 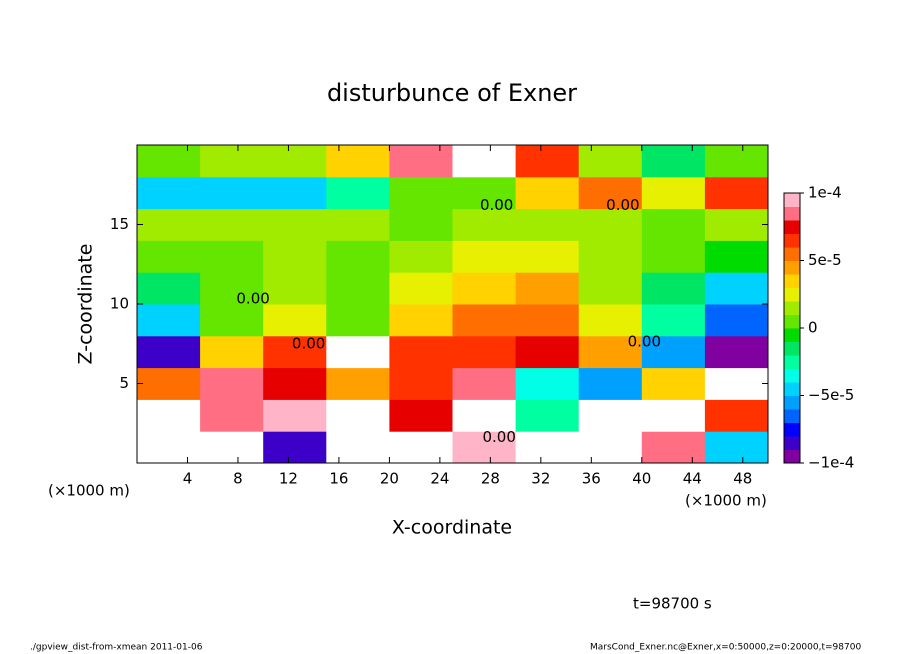 What do you see at coordinates (813, 328) in the screenshot?
I see `colorbar-tick-label: 0` at bounding box center [813, 328].